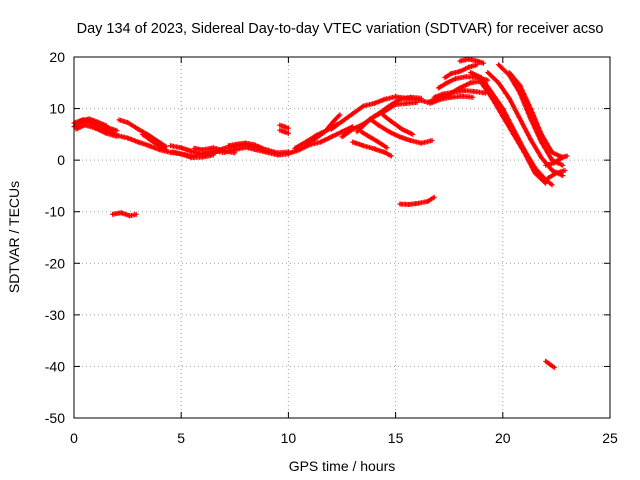 This screenshot has height=480, width=640. What do you see at coordinates (289, 438) in the screenshot?
I see `x-tick-label: 10` at bounding box center [289, 438].